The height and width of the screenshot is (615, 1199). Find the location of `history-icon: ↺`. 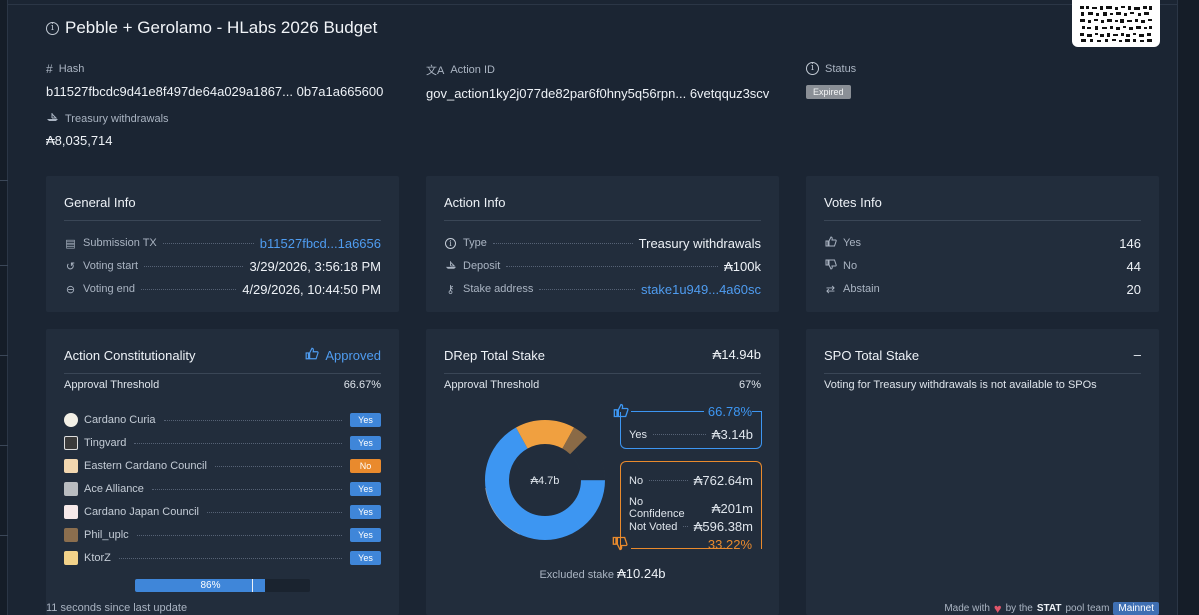

history-icon: ↺ is located at coordinates (70, 266).